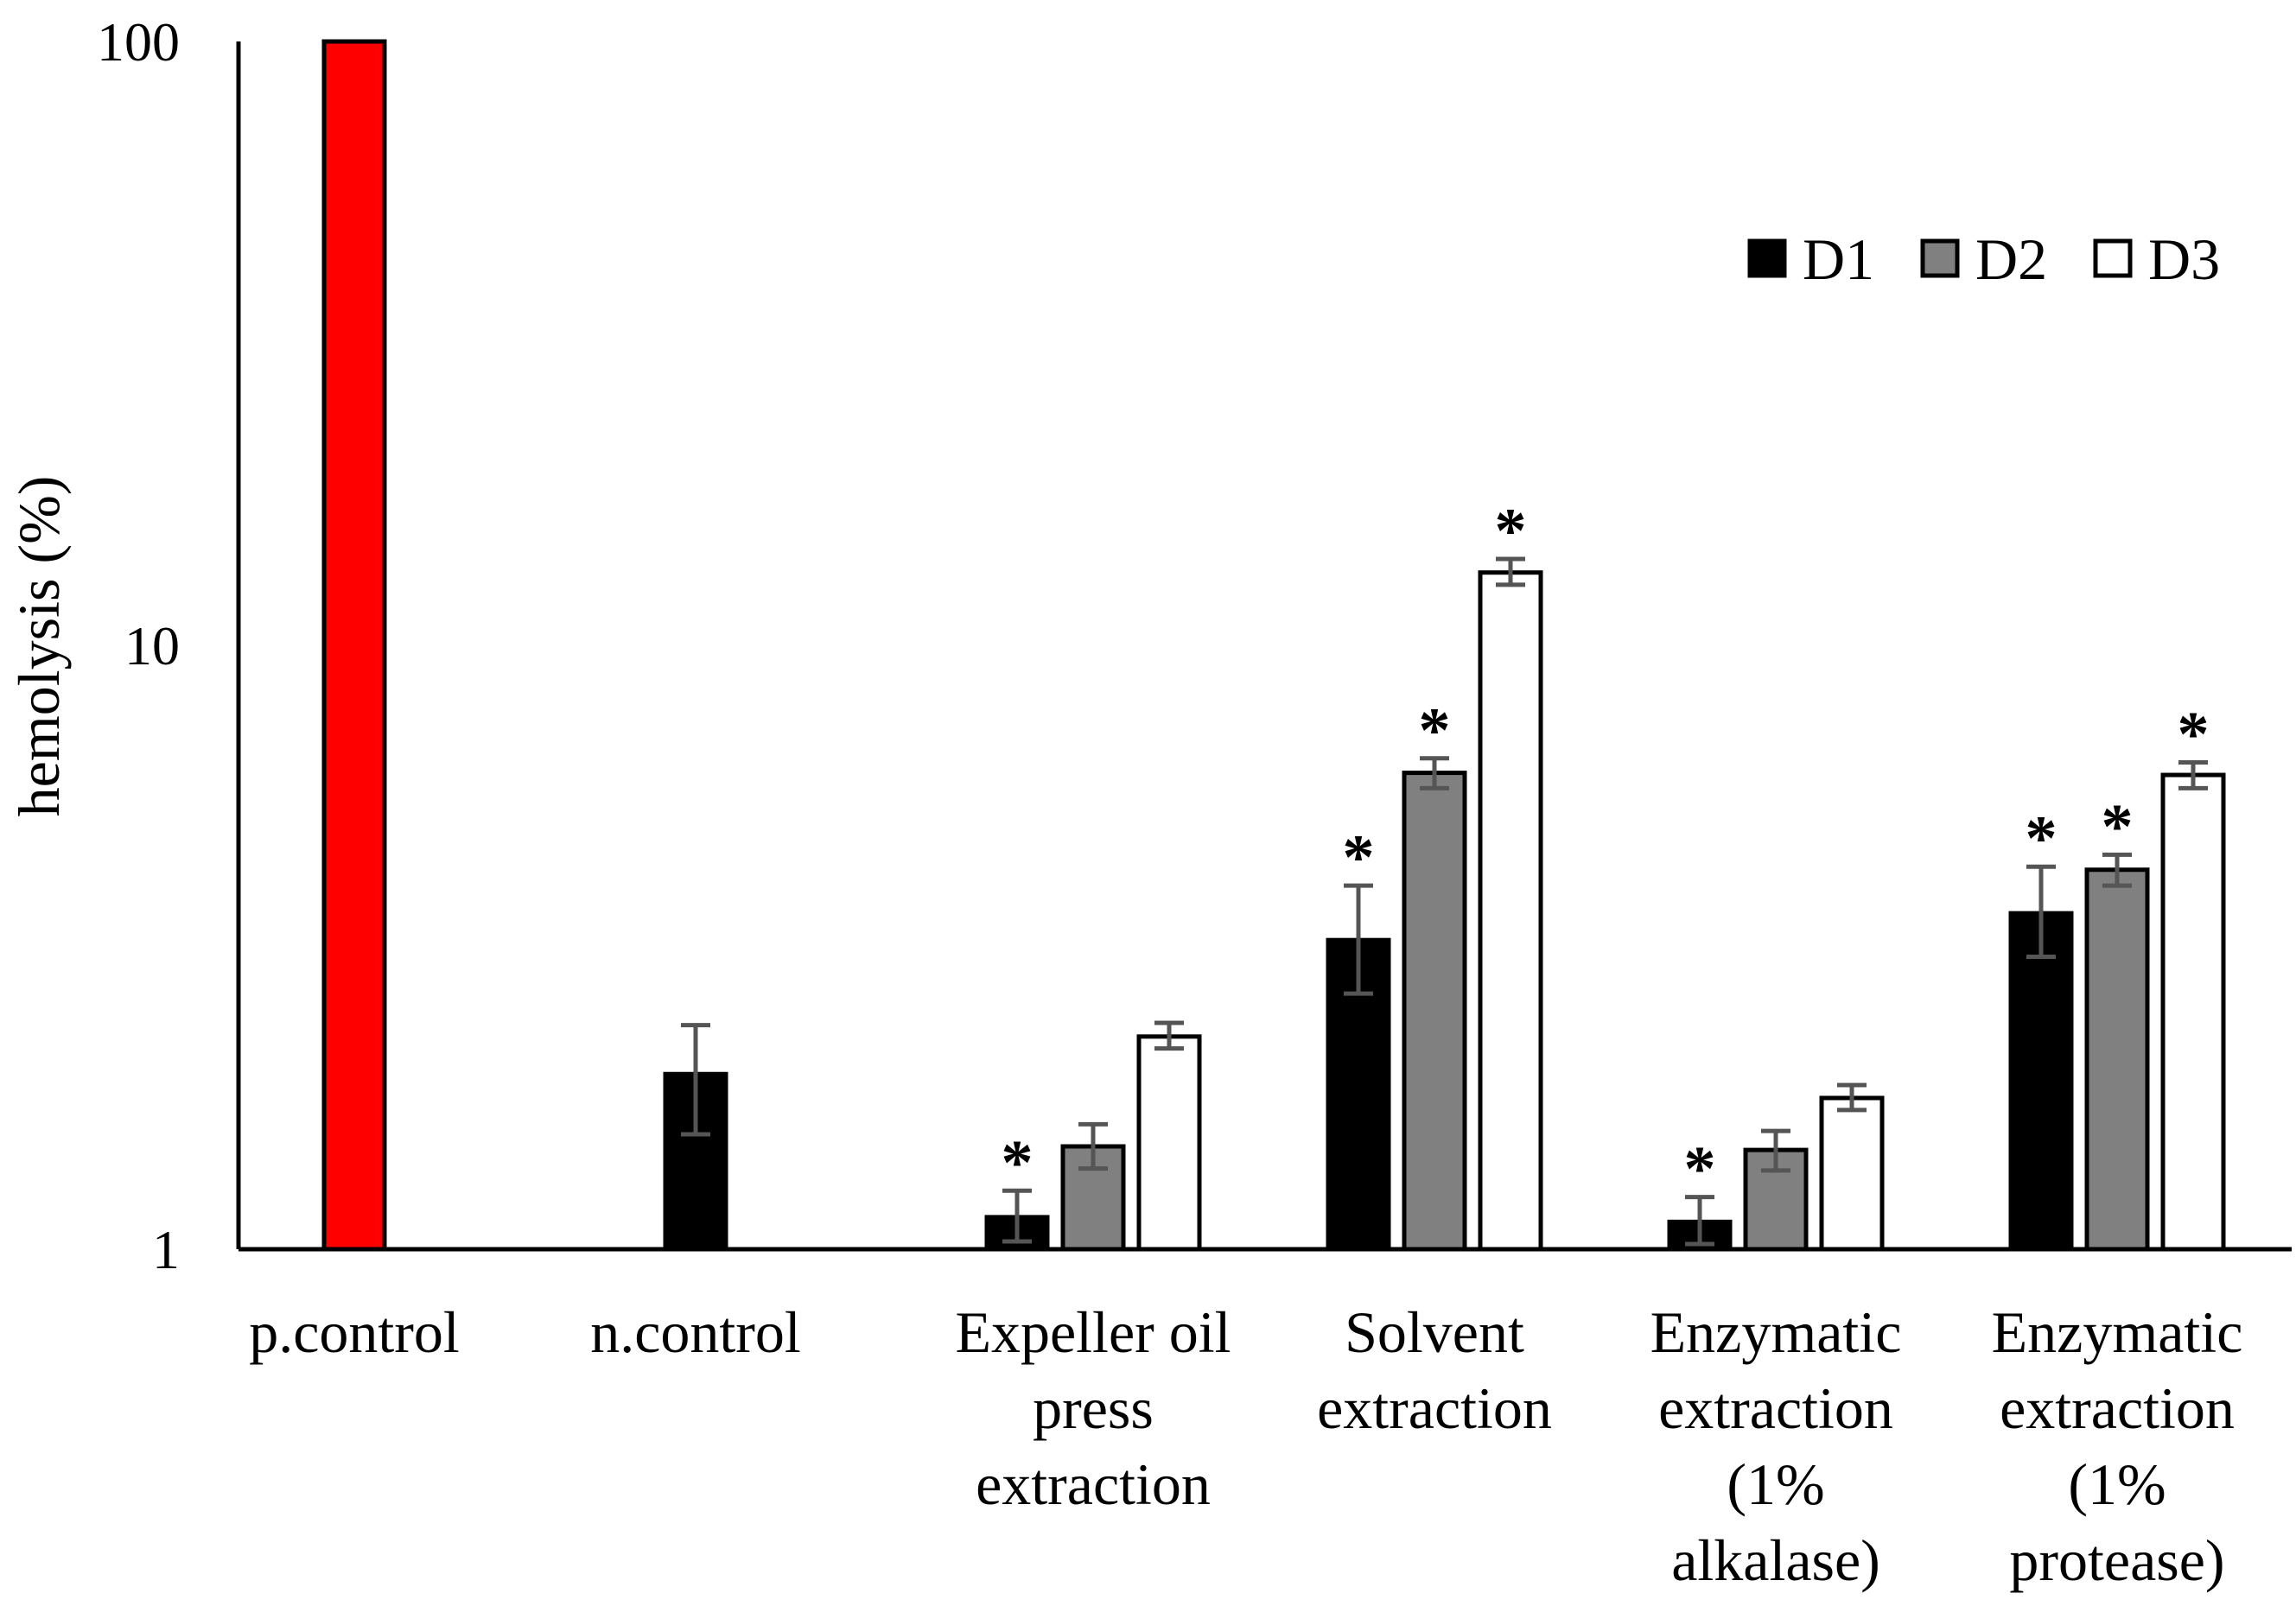 This screenshot has height=1606, width=2296. I want to click on category-label-expeller: Expeller oil press extraction, so click(1093, 1408).